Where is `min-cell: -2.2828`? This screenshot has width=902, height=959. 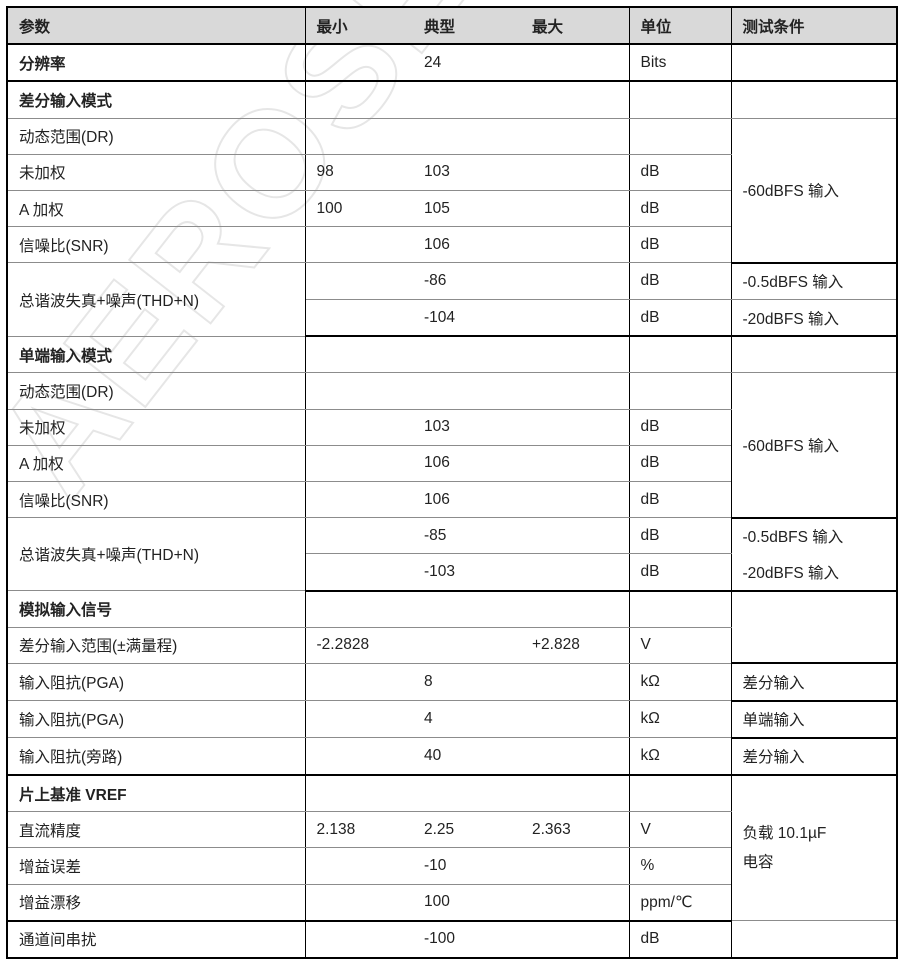
min-cell: -2.2828 is located at coordinates (358, 645).